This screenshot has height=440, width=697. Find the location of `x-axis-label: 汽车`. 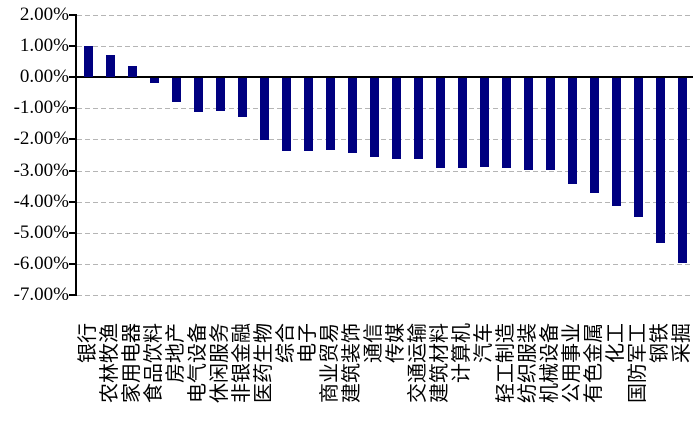

x-axis-label: 汽车 is located at coordinates (484, 343).